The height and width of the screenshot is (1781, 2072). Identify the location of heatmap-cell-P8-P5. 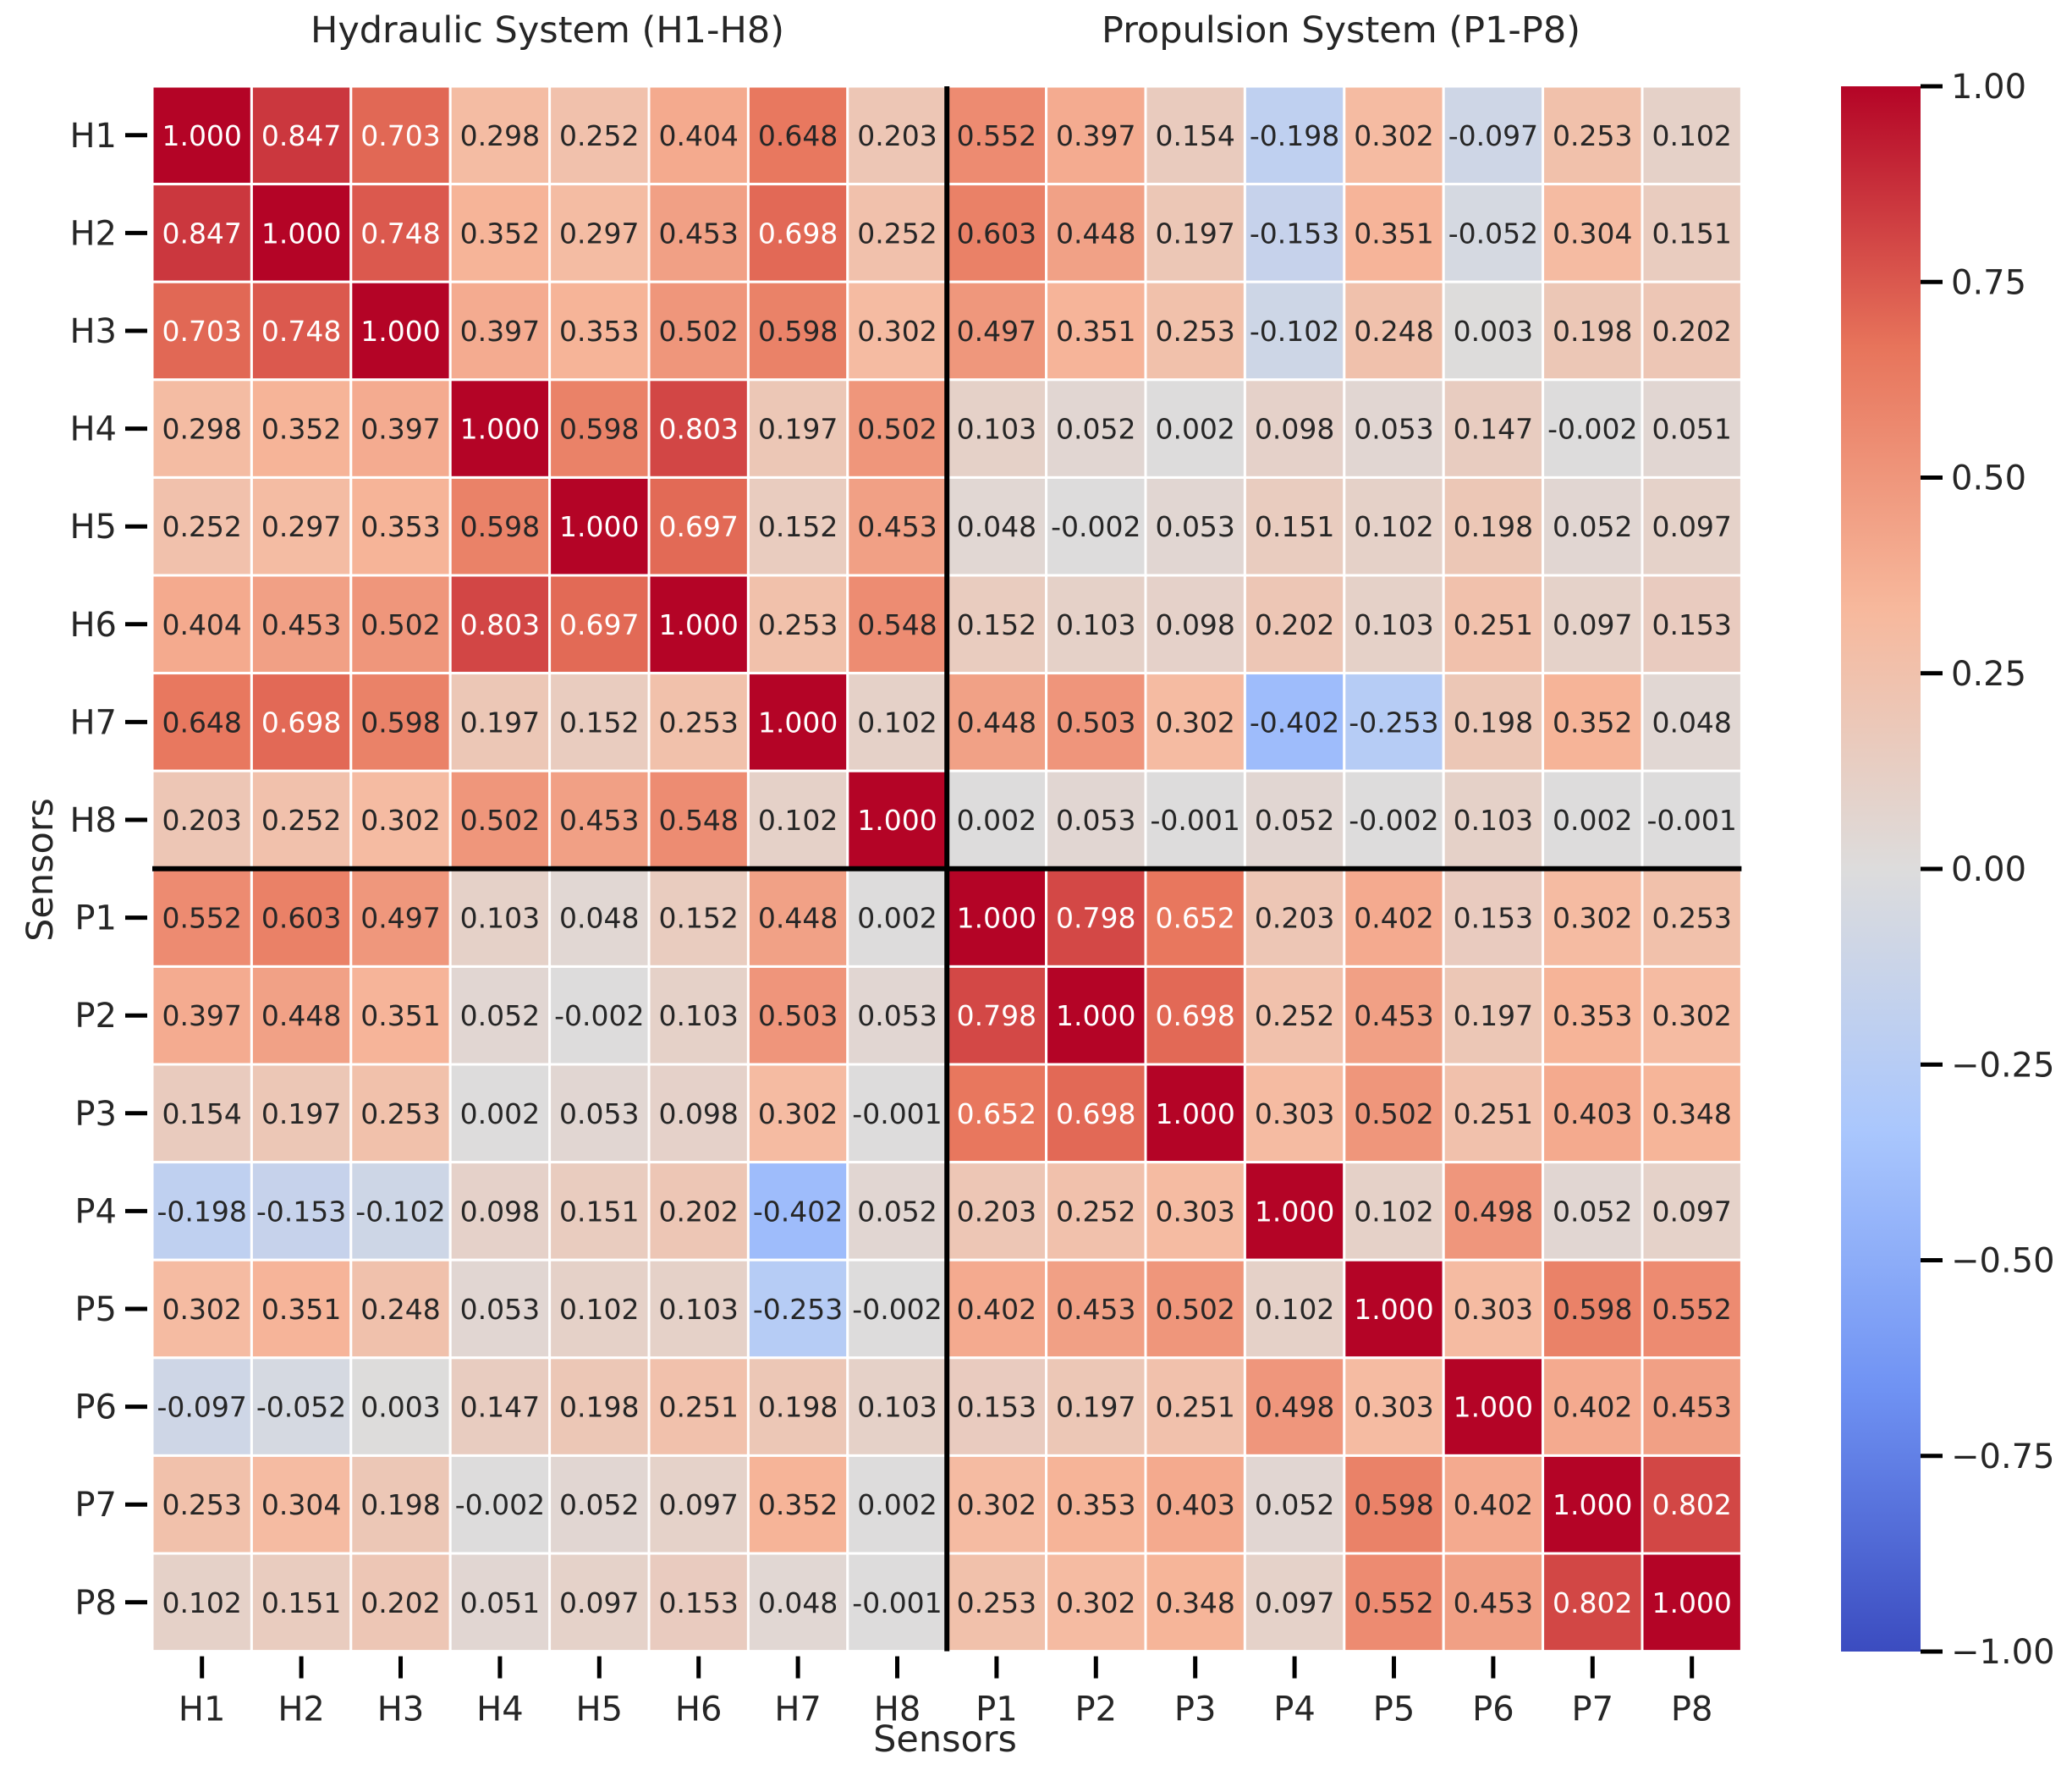
(1394, 1602).